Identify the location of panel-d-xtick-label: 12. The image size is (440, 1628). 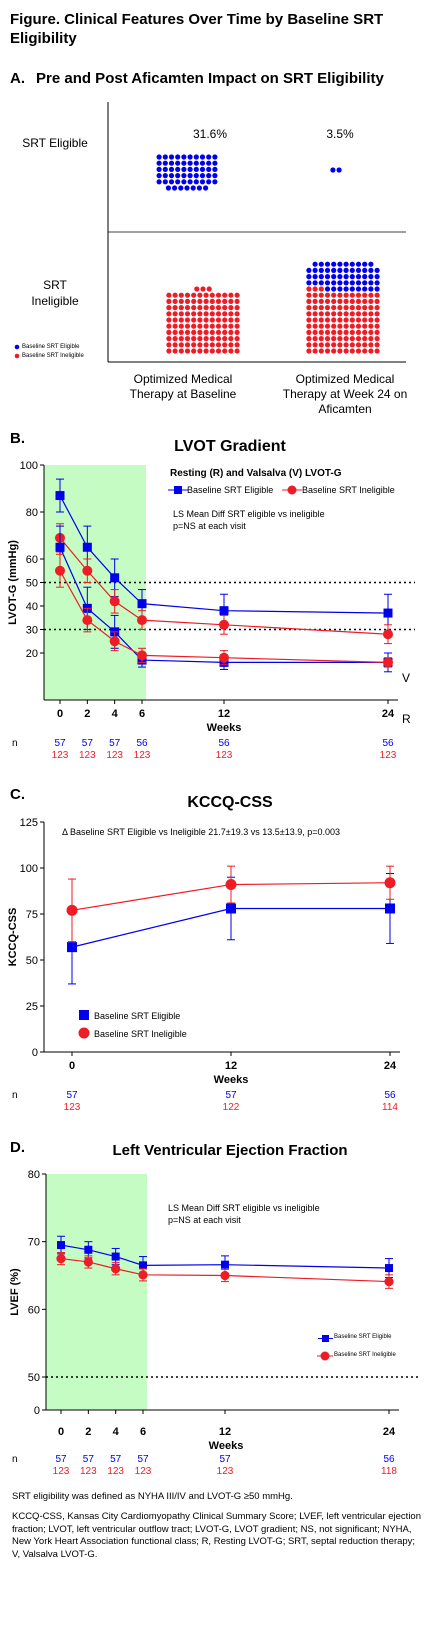
(225, 1432).